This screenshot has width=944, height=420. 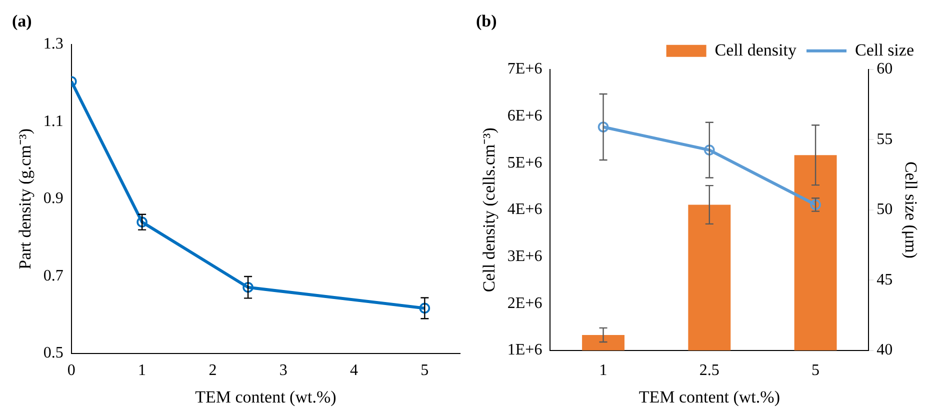 I want to click on x-tick-label: 2.5, so click(x=709, y=371).